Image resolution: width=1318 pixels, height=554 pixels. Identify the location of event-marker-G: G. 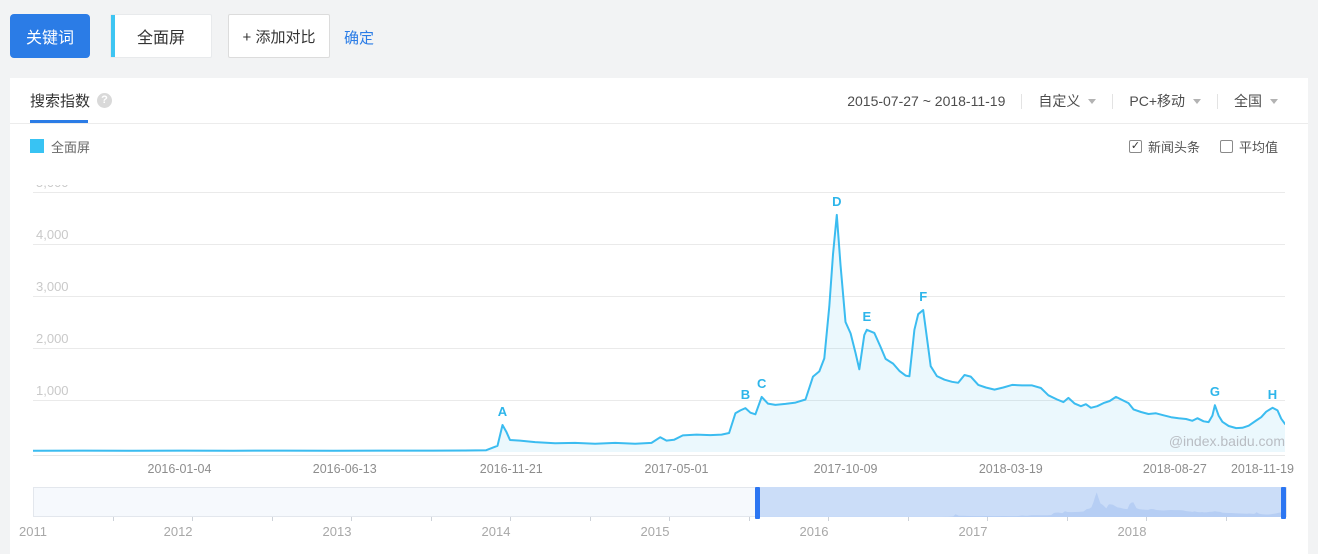
(1215, 391).